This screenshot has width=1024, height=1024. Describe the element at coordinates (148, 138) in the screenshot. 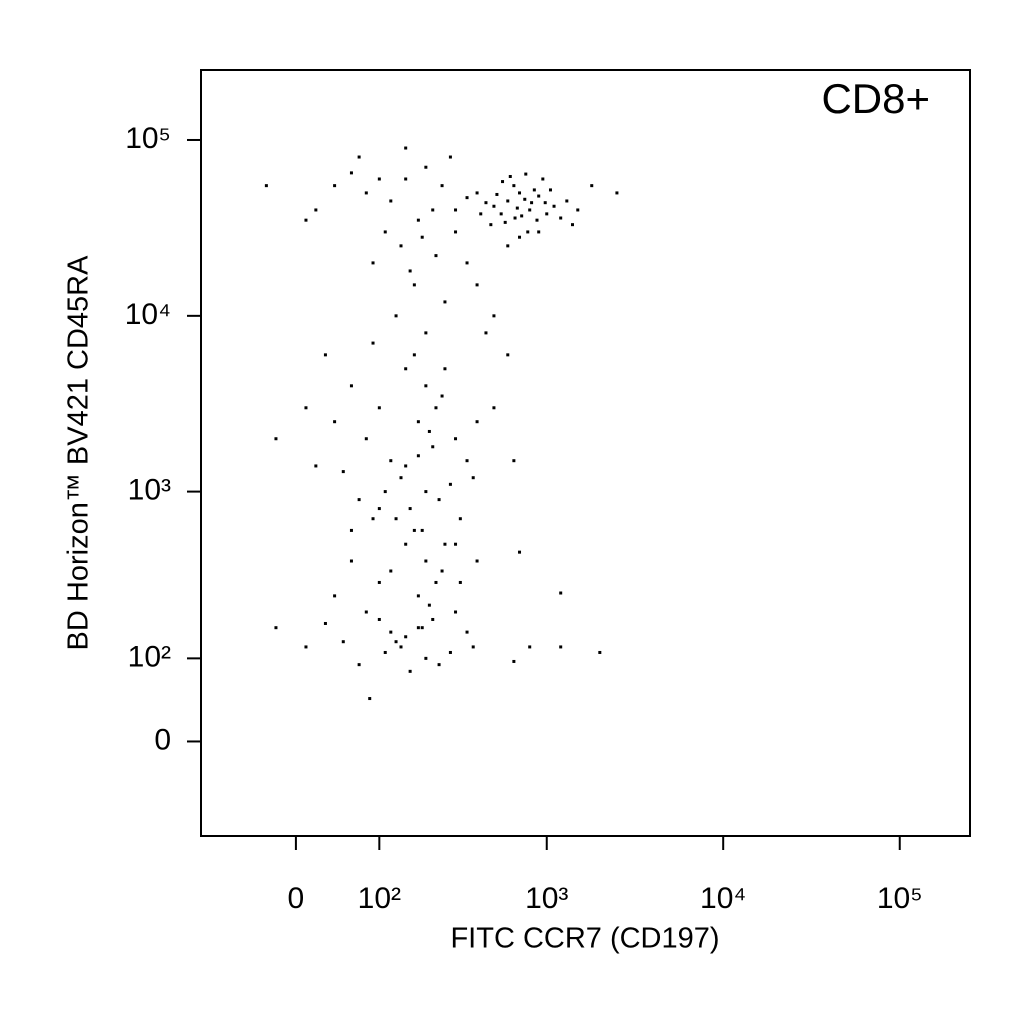

I see `y-tick-label: 10⁵` at that location.